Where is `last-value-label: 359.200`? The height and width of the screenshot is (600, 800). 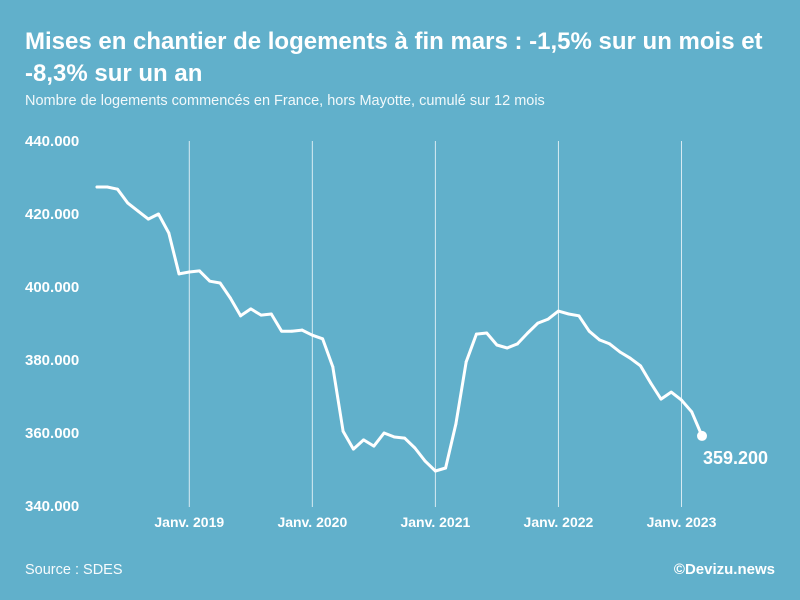 last-value-label: 359.200 is located at coordinates (735, 458).